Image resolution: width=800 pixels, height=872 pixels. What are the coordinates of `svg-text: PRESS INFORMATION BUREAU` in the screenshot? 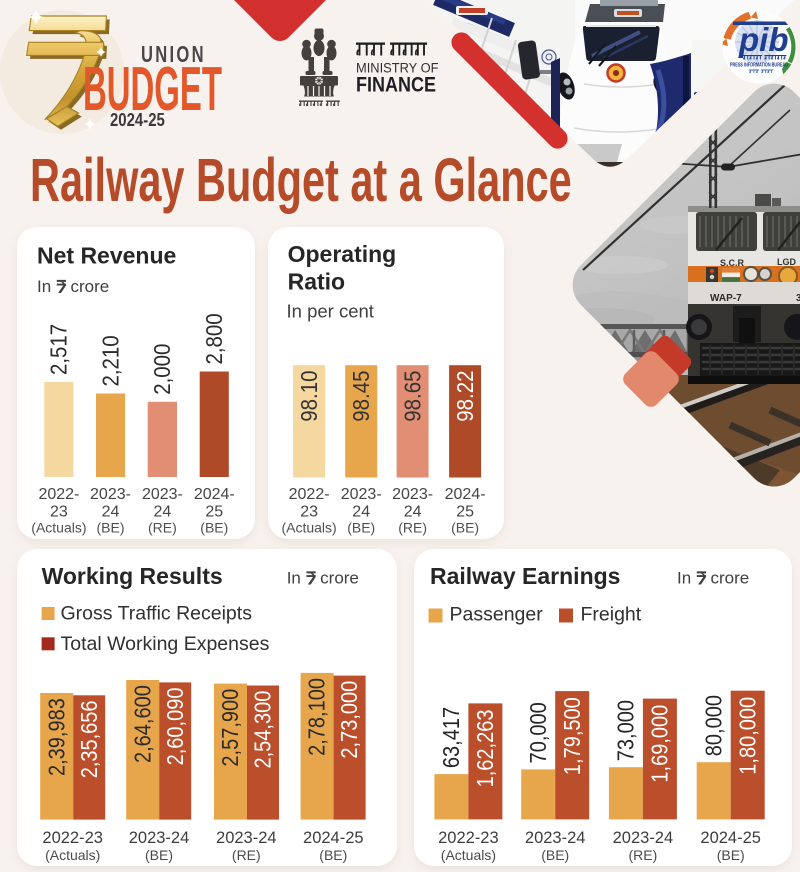 It's located at (759, 66).